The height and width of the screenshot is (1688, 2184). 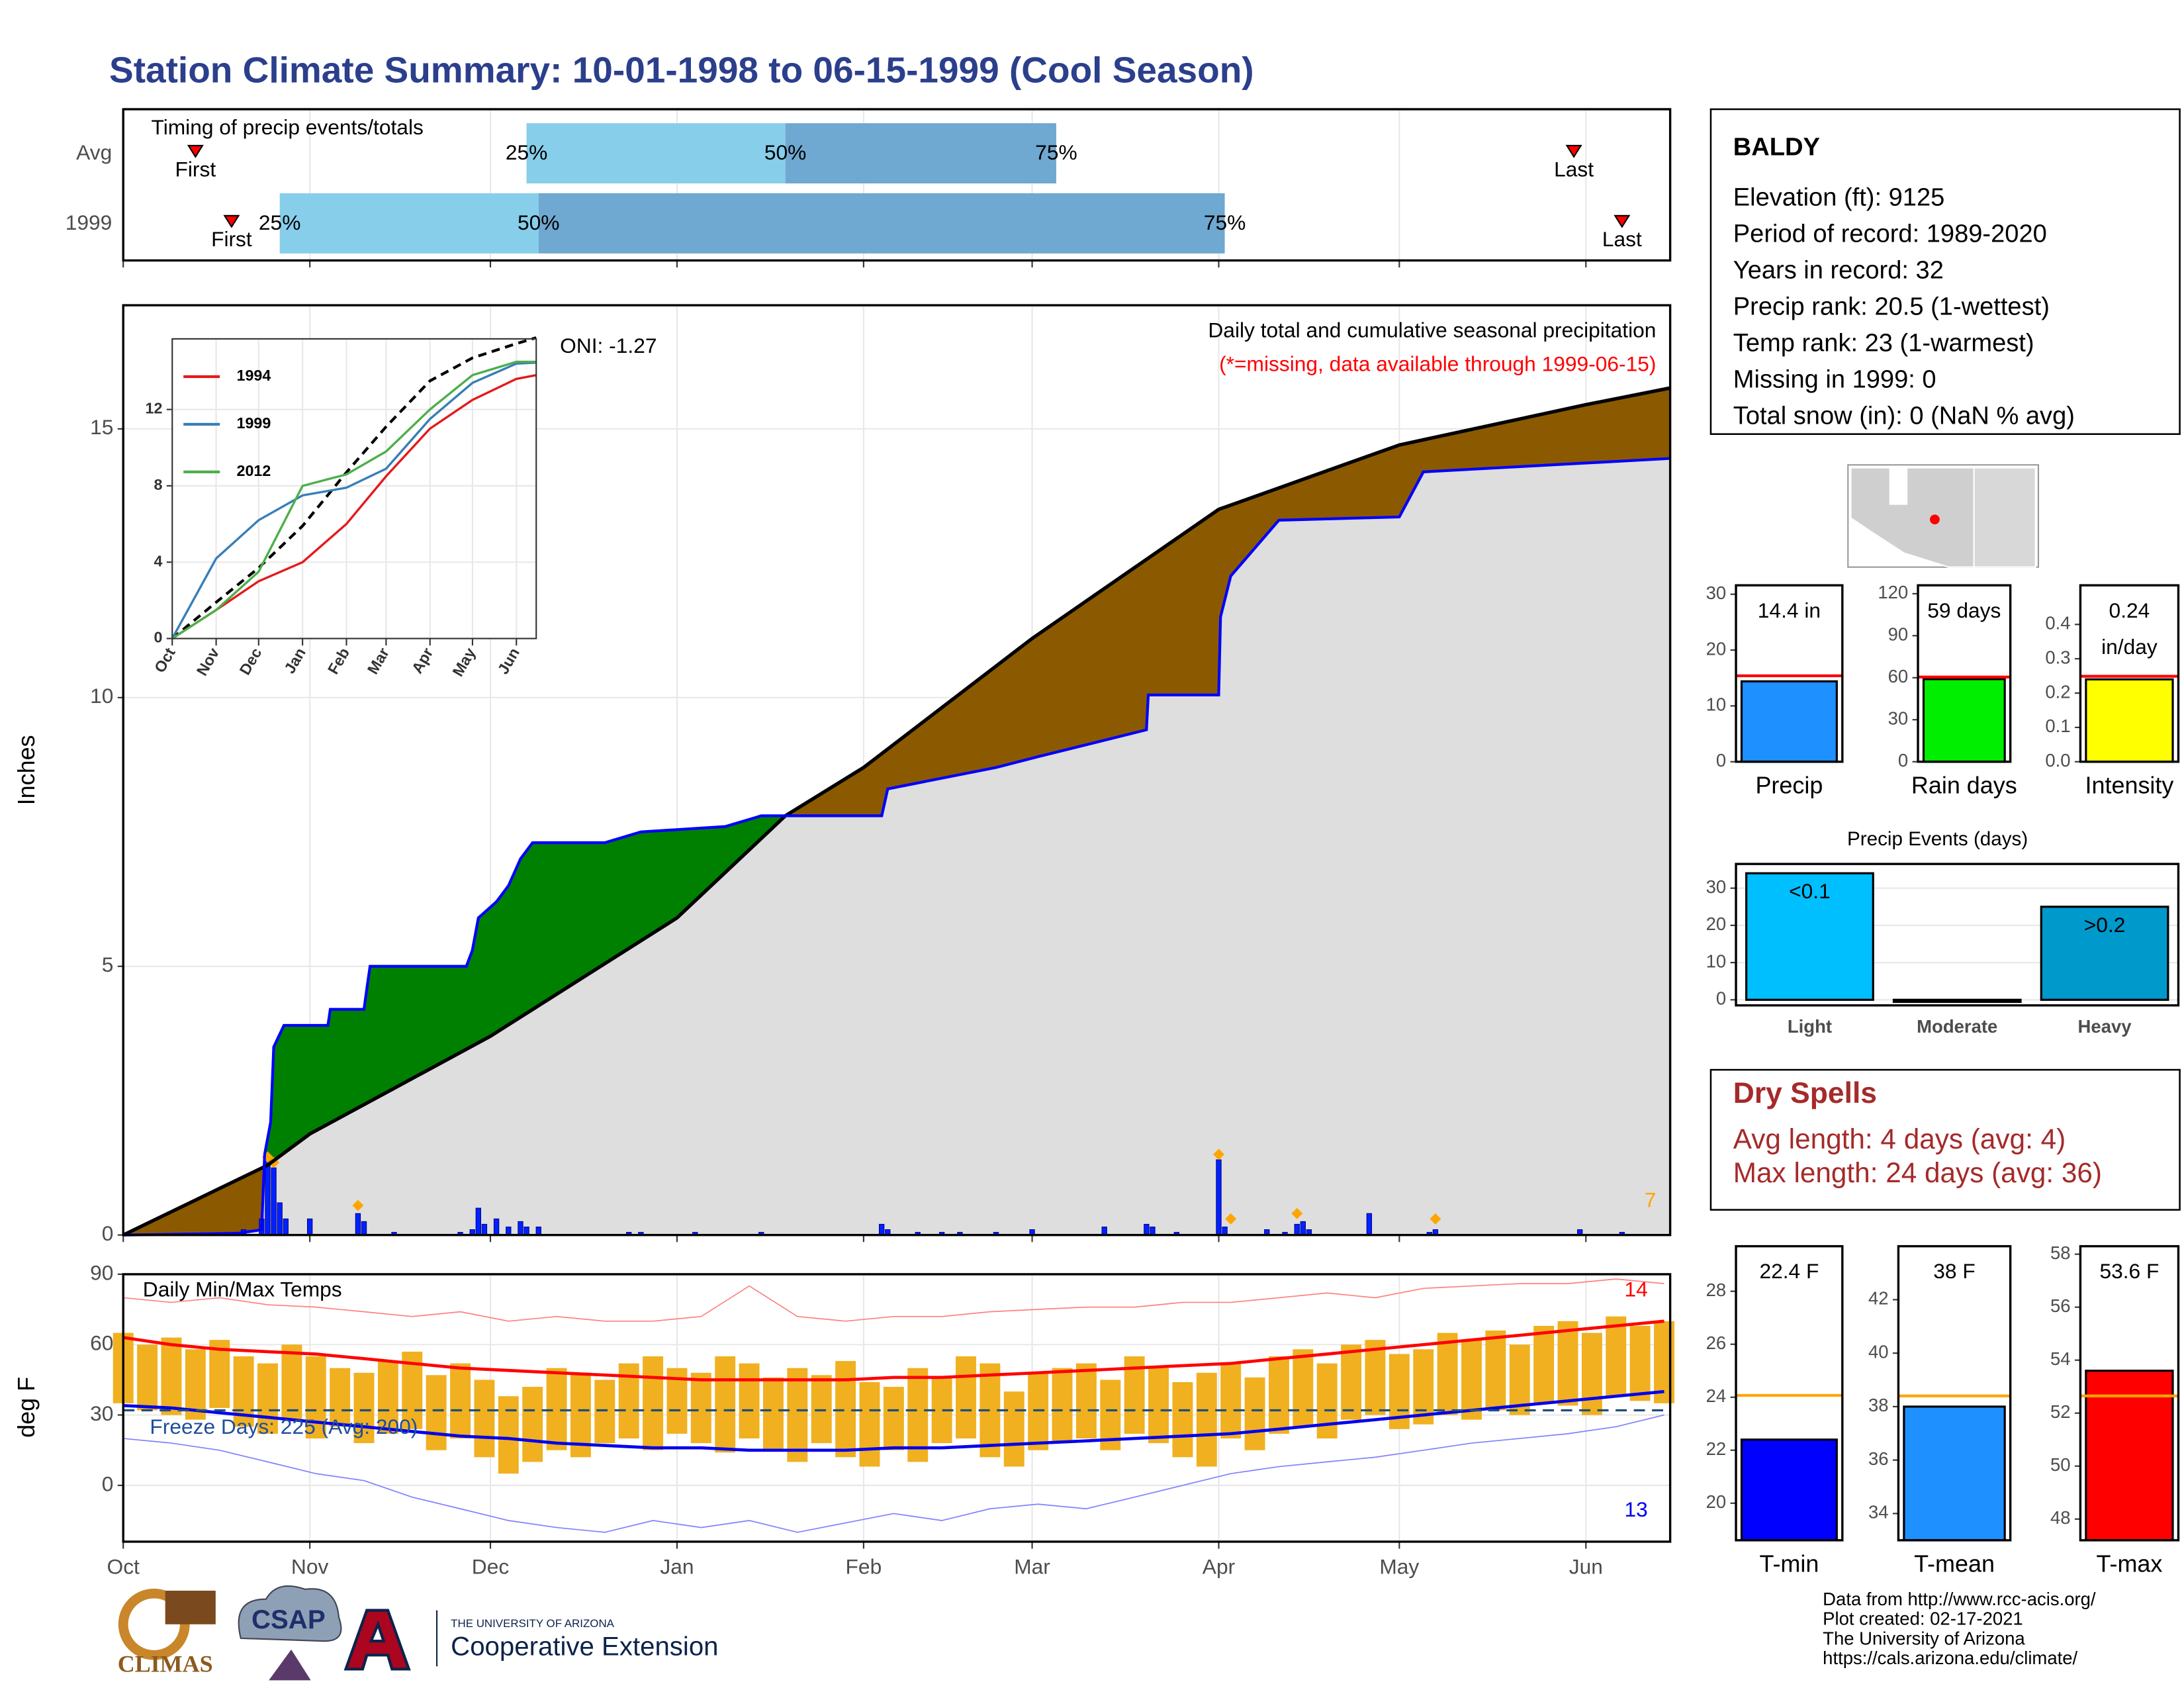 What do you see at coordinates (165, 1663) in the screenshot?
I see `climas-text: CLIMAS` at bounding box center [165, 1663].